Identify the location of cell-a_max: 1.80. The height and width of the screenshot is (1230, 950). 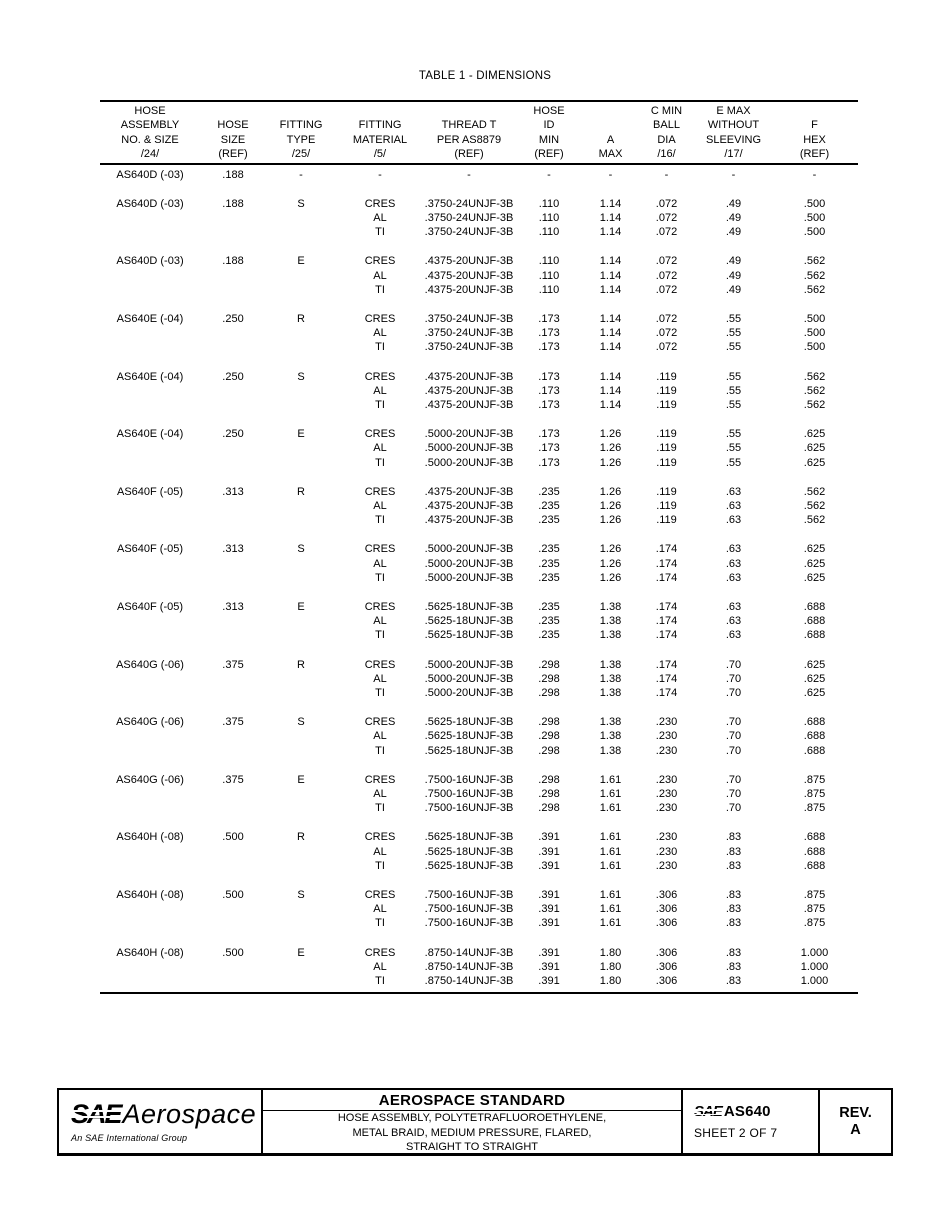
(610, 981).